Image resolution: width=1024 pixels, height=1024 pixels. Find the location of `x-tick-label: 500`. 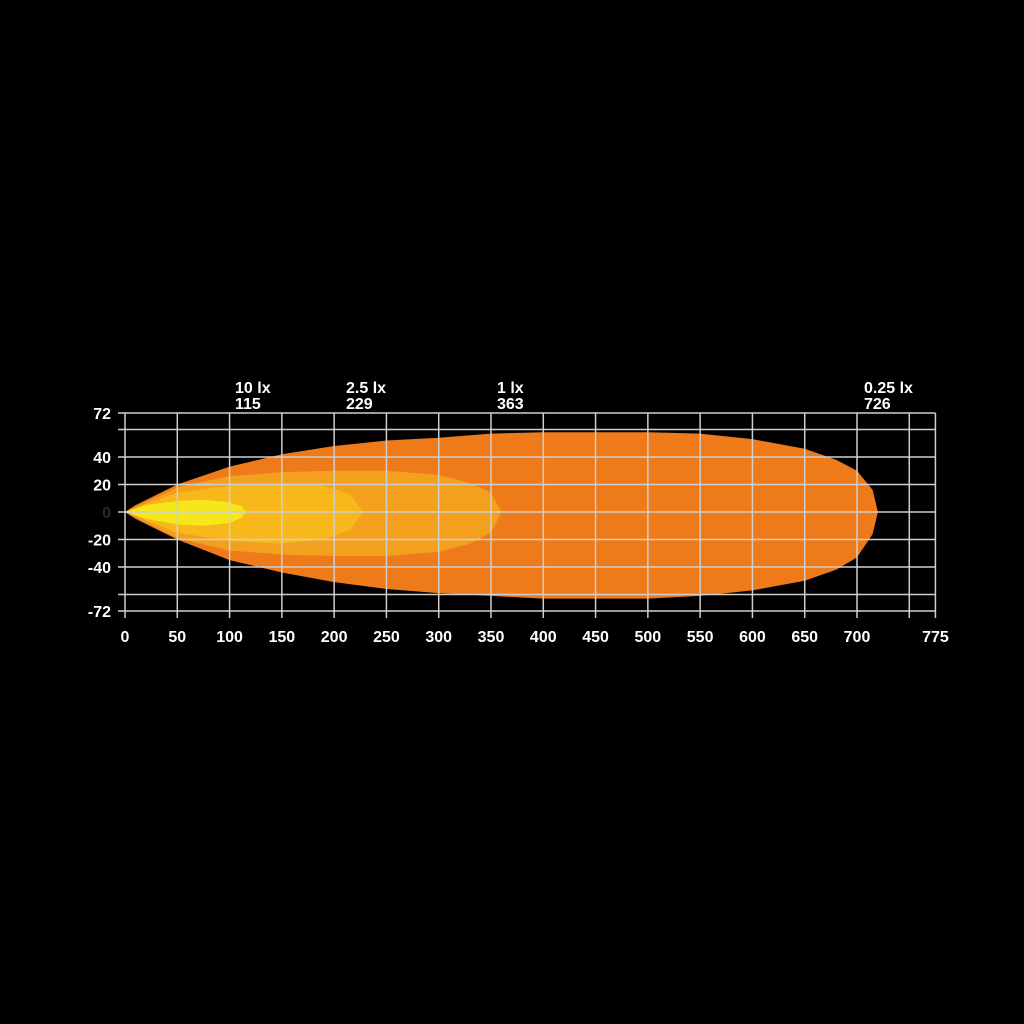

x-tick-label: 500 is located at coordinates (648, 637).